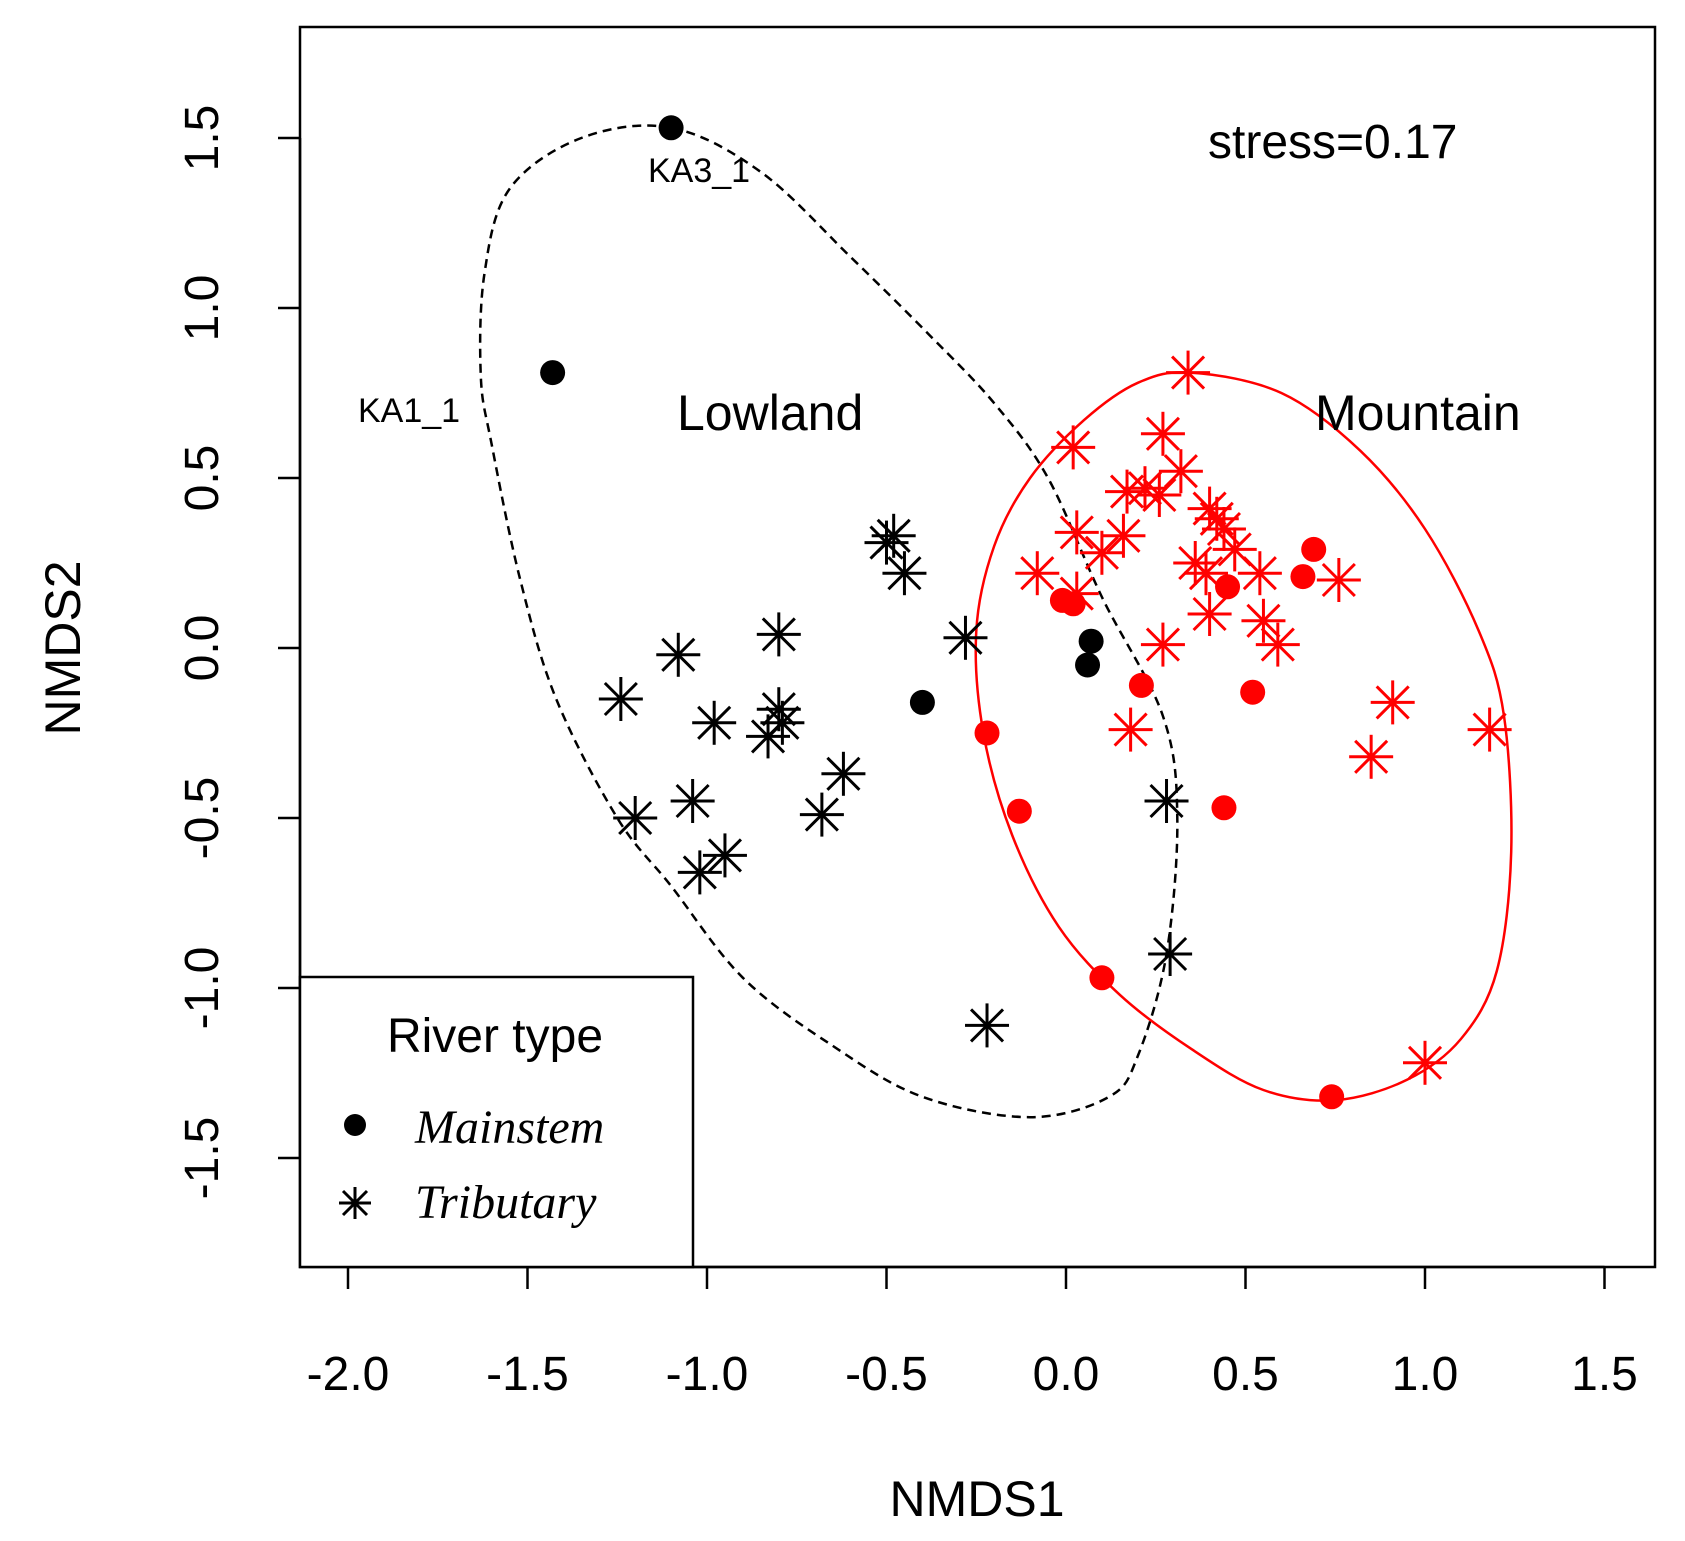 This screenshot has height=1541, width=1685. I want to click on point-label-ka1: KA1_1, so click(409, 411).